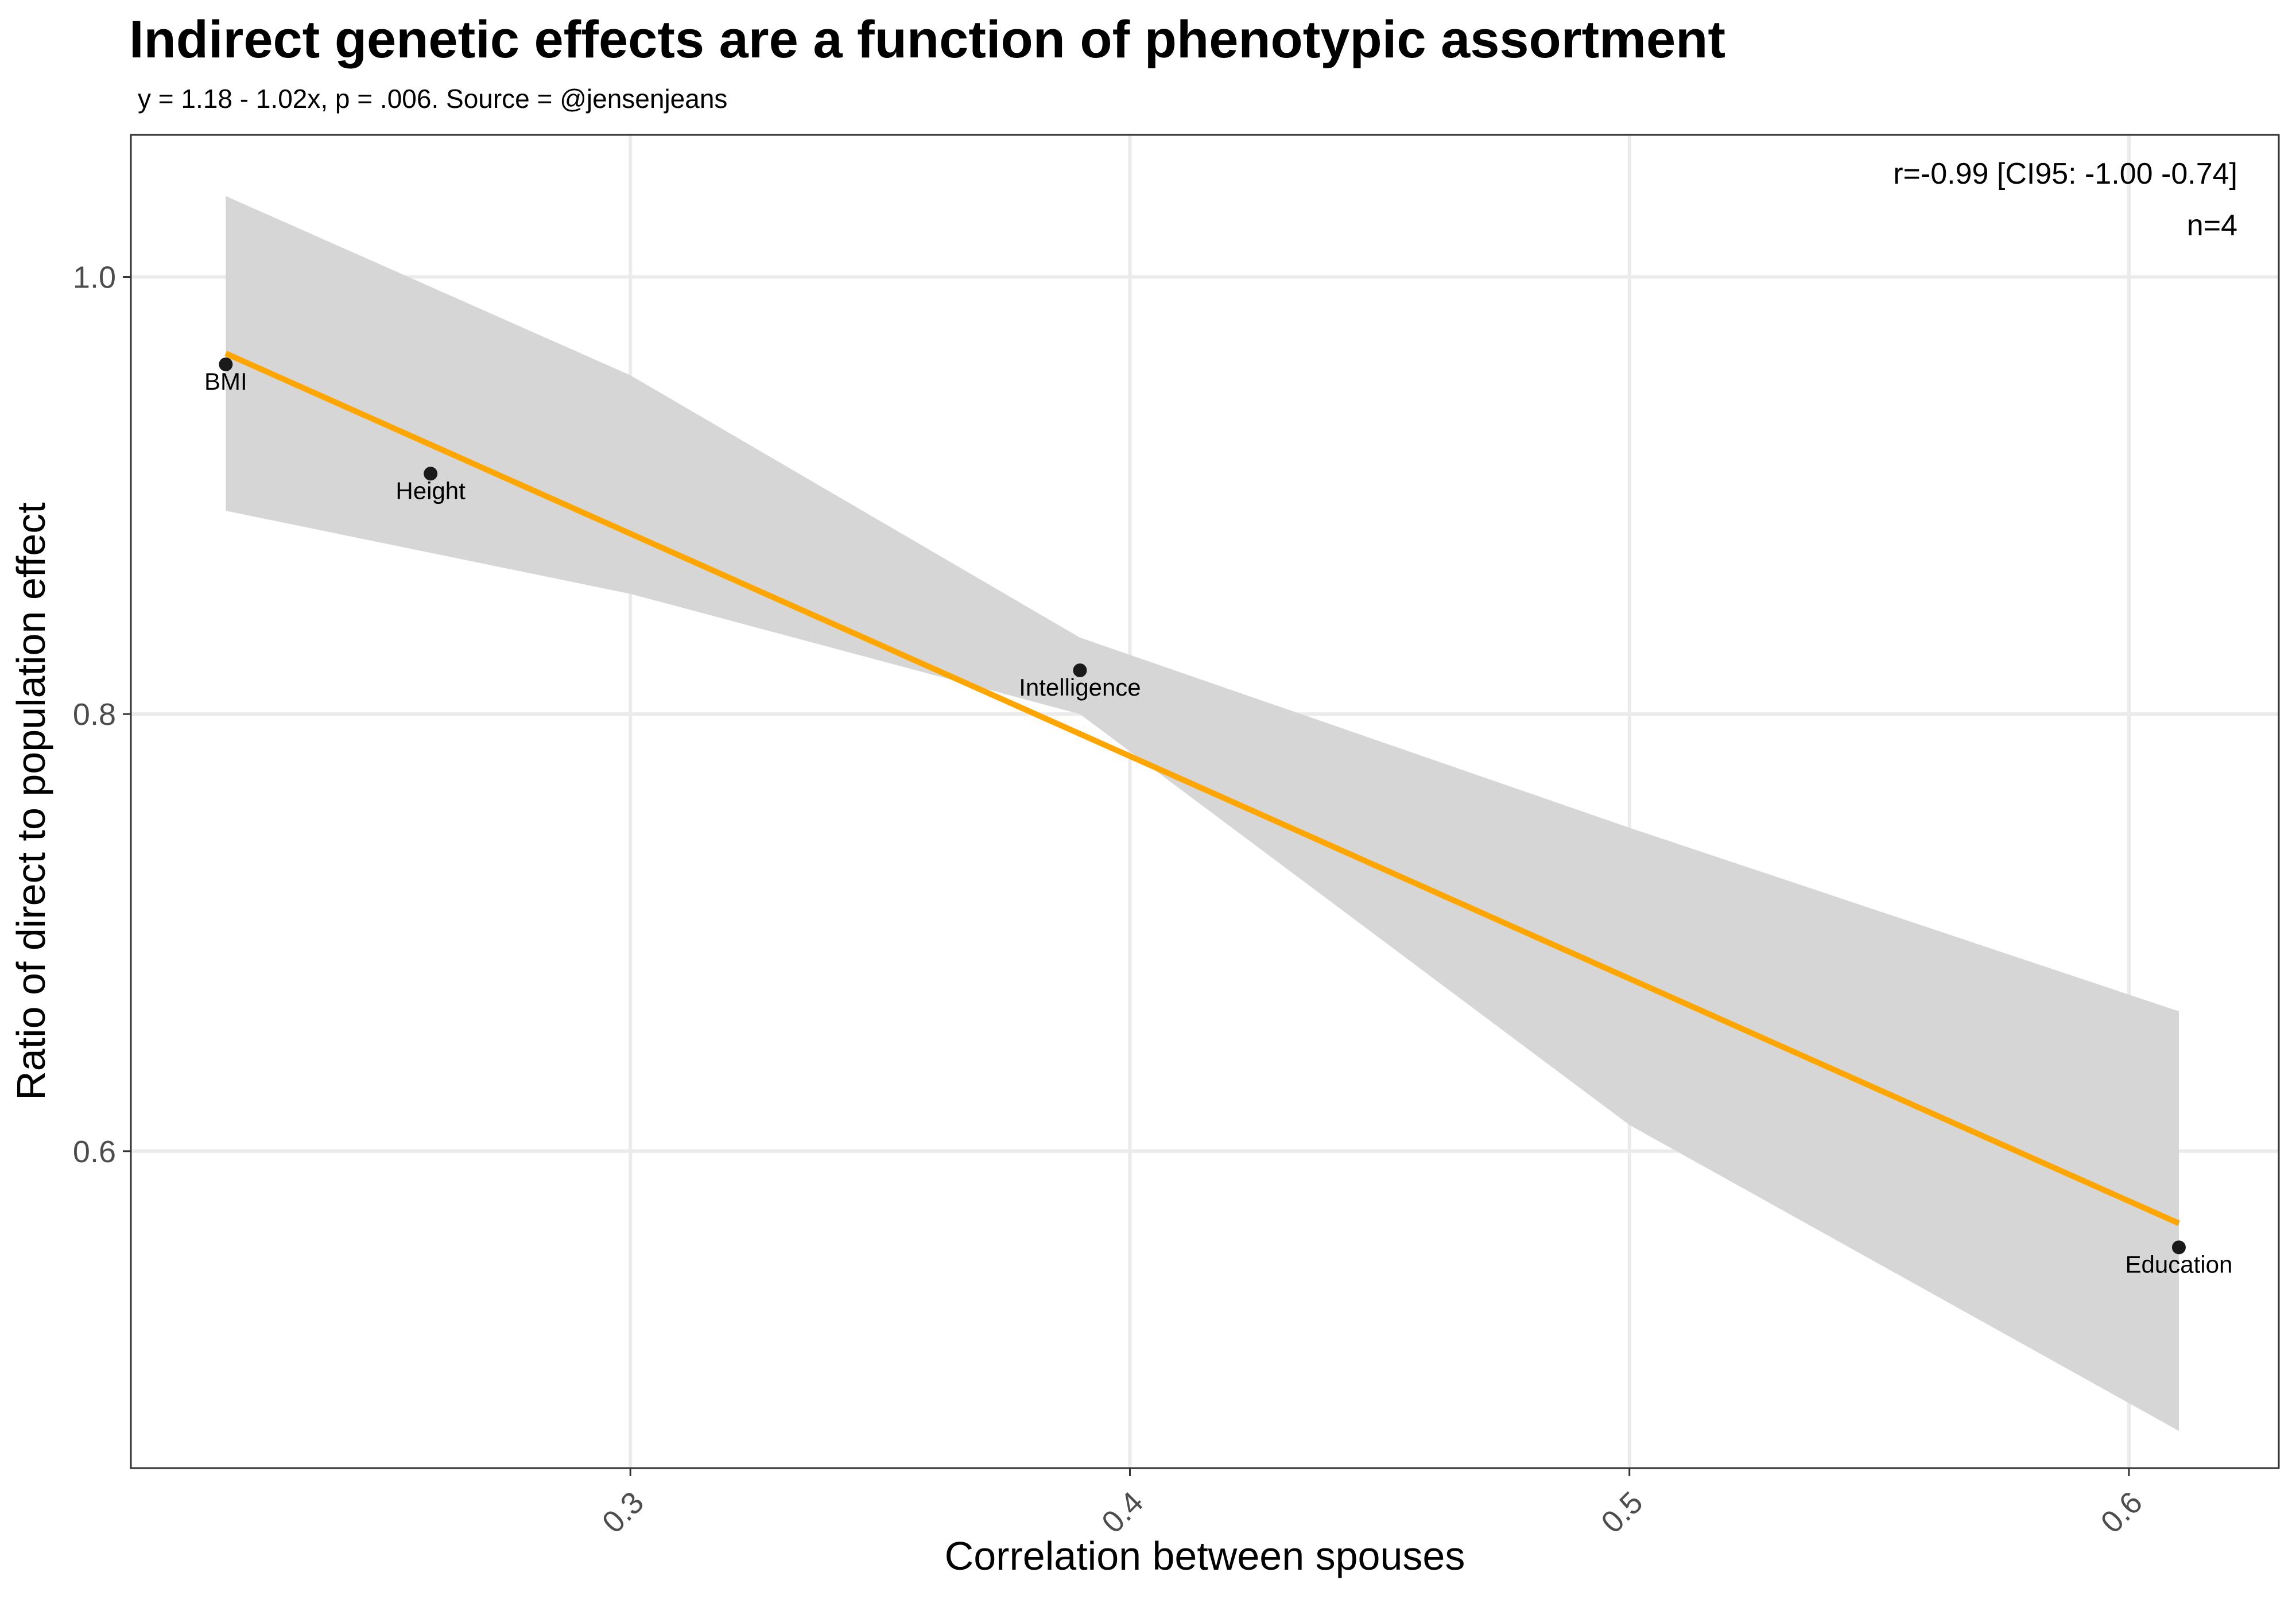 Image resolution: width=2296 pixels, height=1607 pixels. I want to click on x-axis-title: Correlation between spouses, so click(1205, 1556).